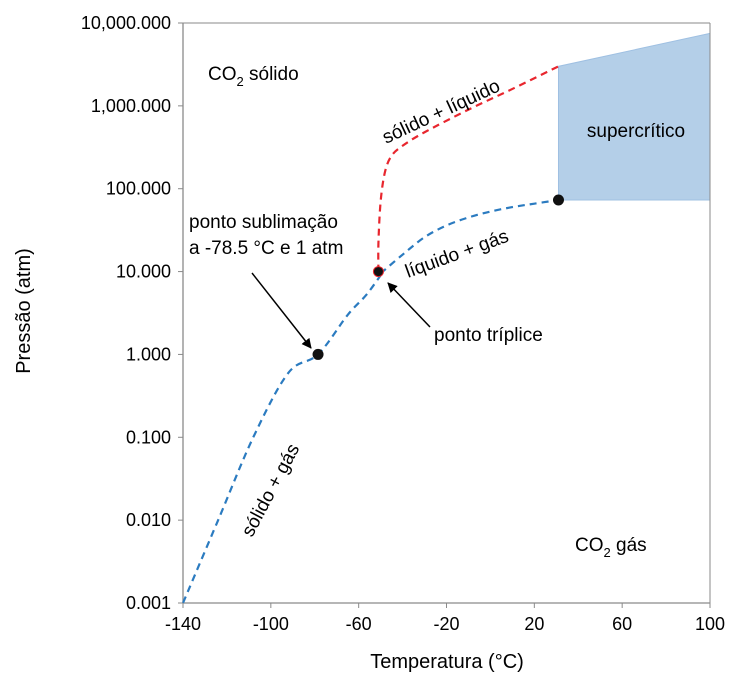  I want to click on supercritical-region, so click(634, 116).